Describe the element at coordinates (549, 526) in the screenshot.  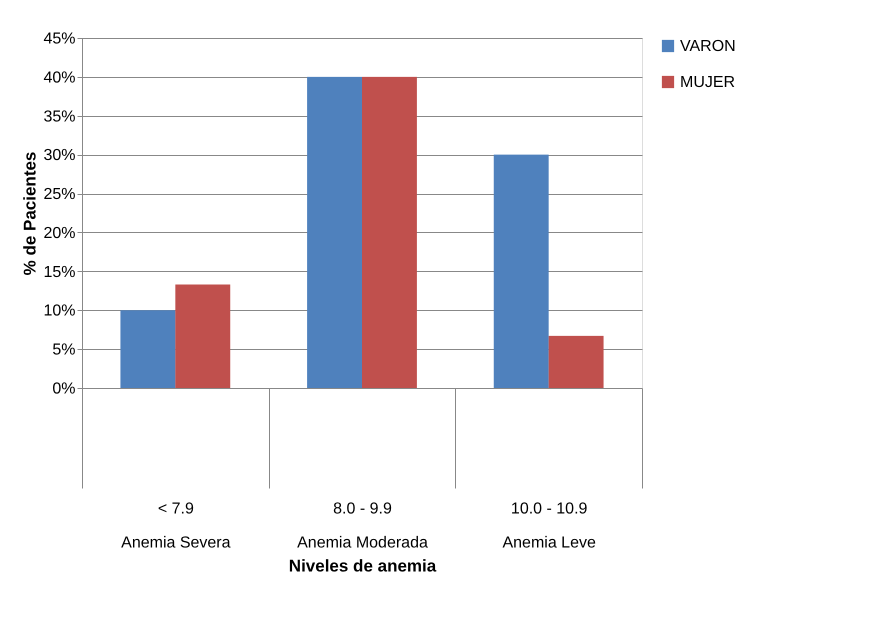
I see `x-tick-label: 10.0 - 10.9 Anemia Leve` at that location.